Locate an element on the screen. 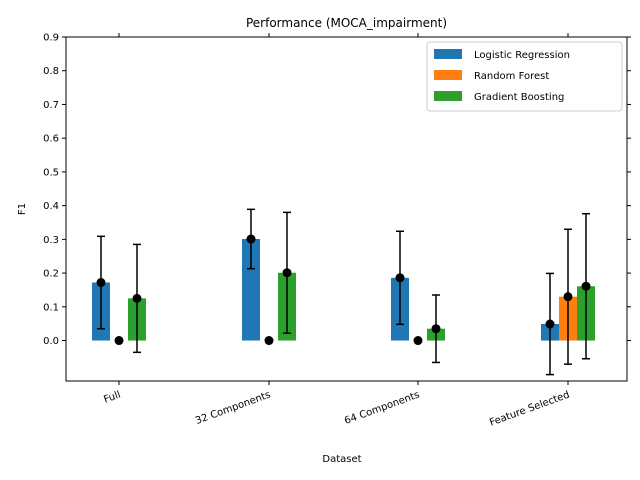 The image size is (640, 480). x-tick-label: Full is located at coordinates (112, 398).